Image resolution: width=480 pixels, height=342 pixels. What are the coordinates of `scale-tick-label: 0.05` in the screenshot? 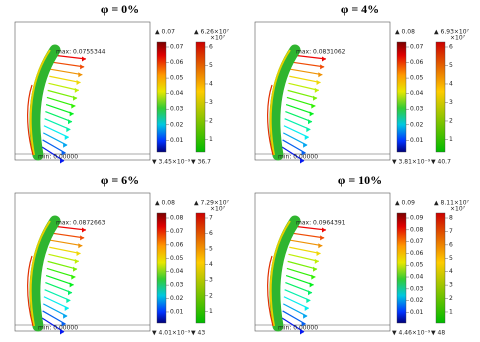 It's located at (417, 78).